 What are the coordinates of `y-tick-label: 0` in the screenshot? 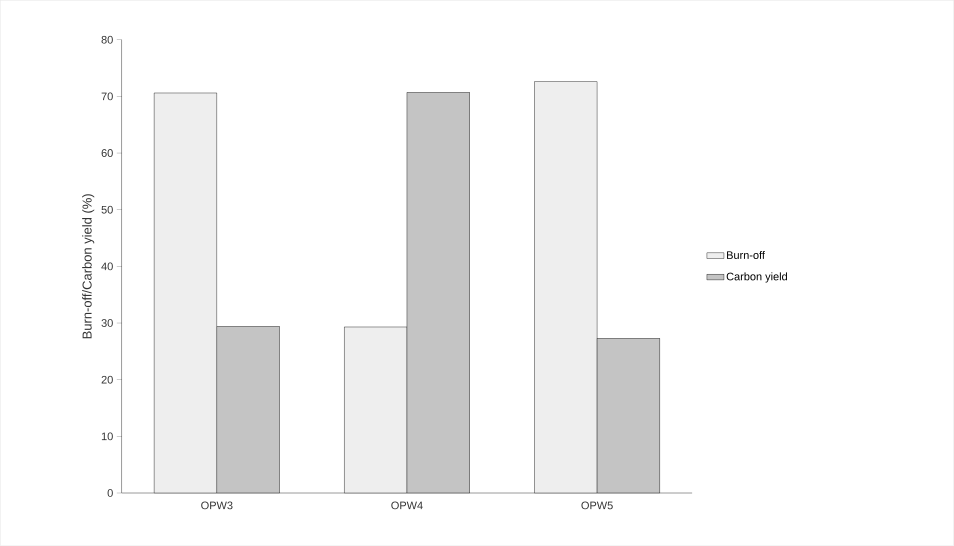 It's located at (110, 493).